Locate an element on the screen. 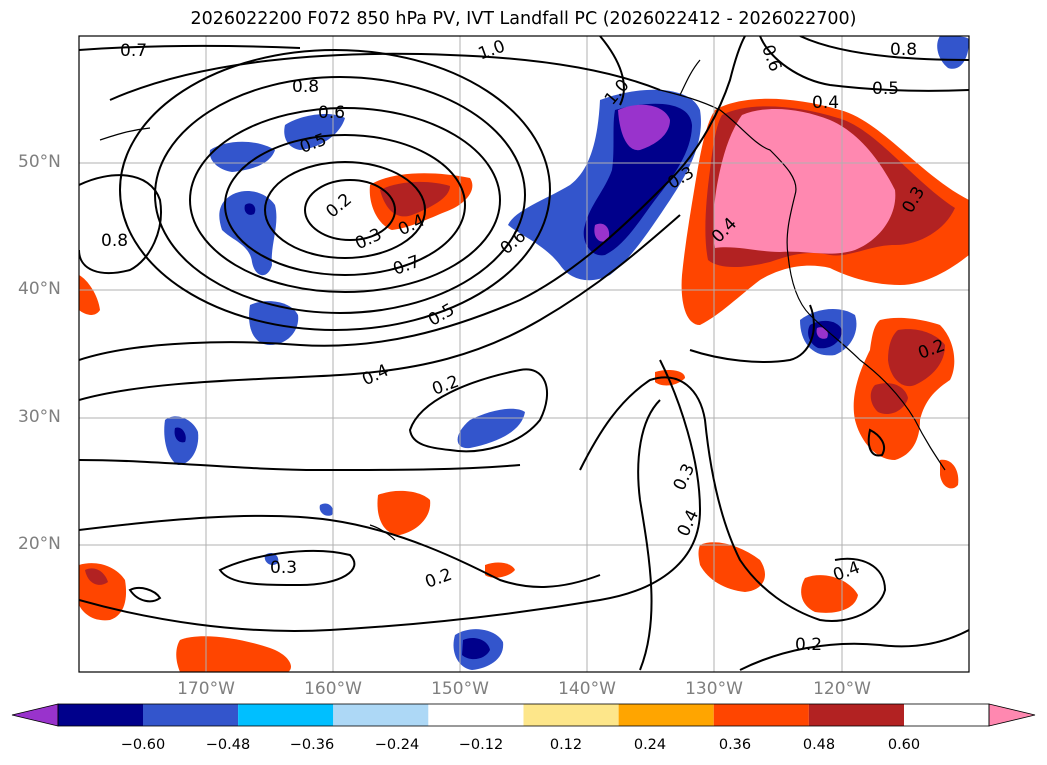 The width and height of the screenshot is (1047, 765). lon-label: 150°W is located at coordinates (460, 689).